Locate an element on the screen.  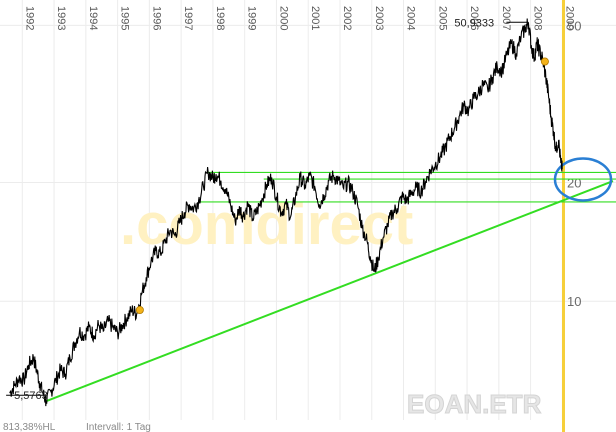
low-annotation: 5,5763 is located at coordinates (31, 396).